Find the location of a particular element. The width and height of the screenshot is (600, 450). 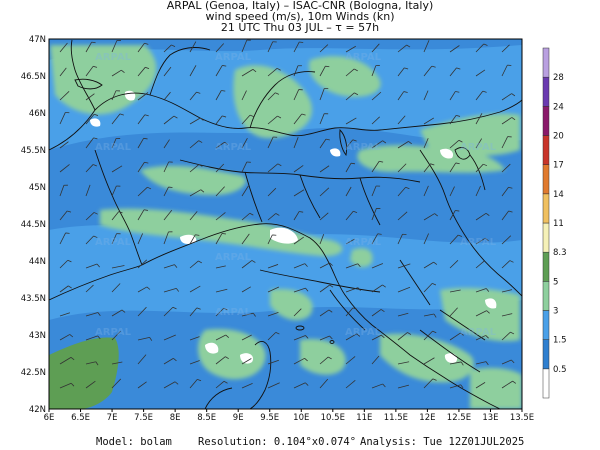

resolution-info: Resolution: 0.104°x0.074° is located at coordinates (277, 442).